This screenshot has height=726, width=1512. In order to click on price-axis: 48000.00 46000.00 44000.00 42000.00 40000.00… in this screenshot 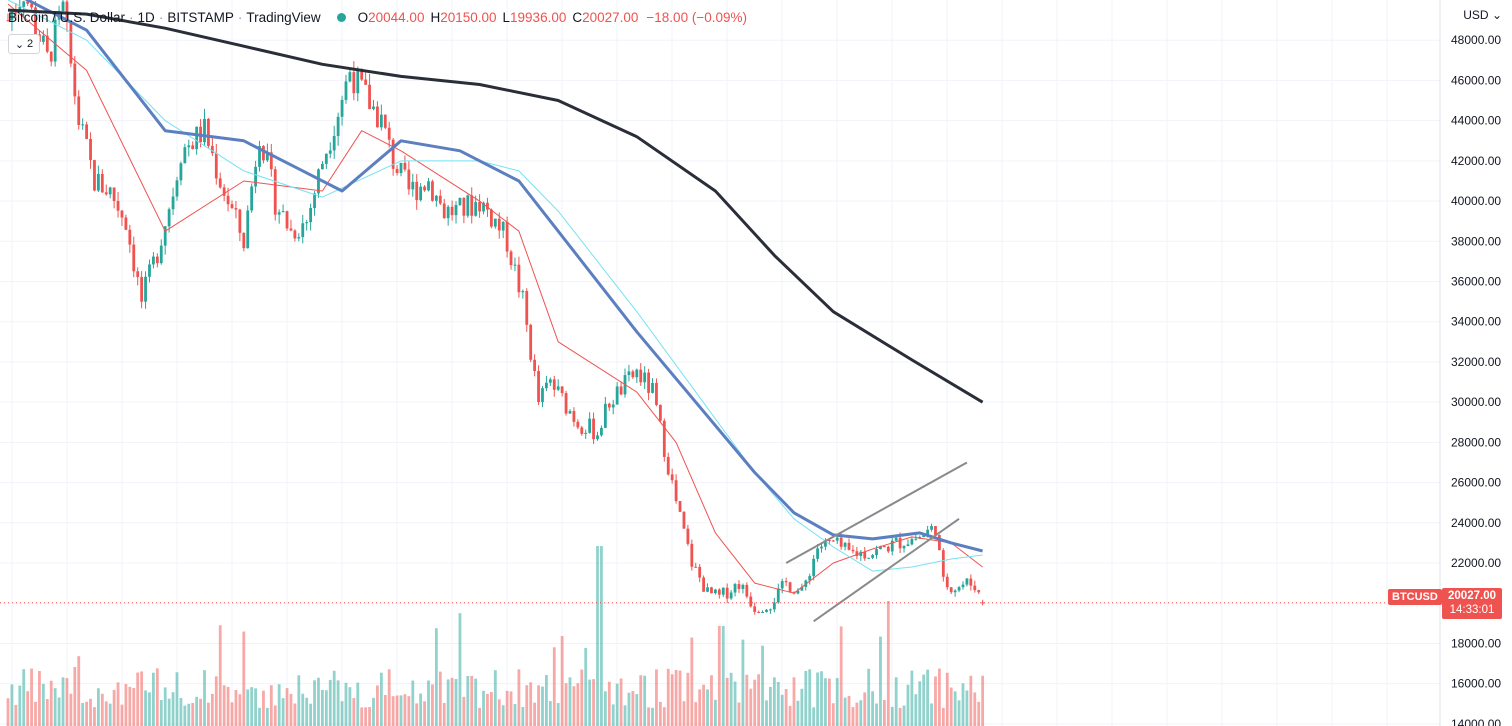, I will do `click(1470, 363)`.